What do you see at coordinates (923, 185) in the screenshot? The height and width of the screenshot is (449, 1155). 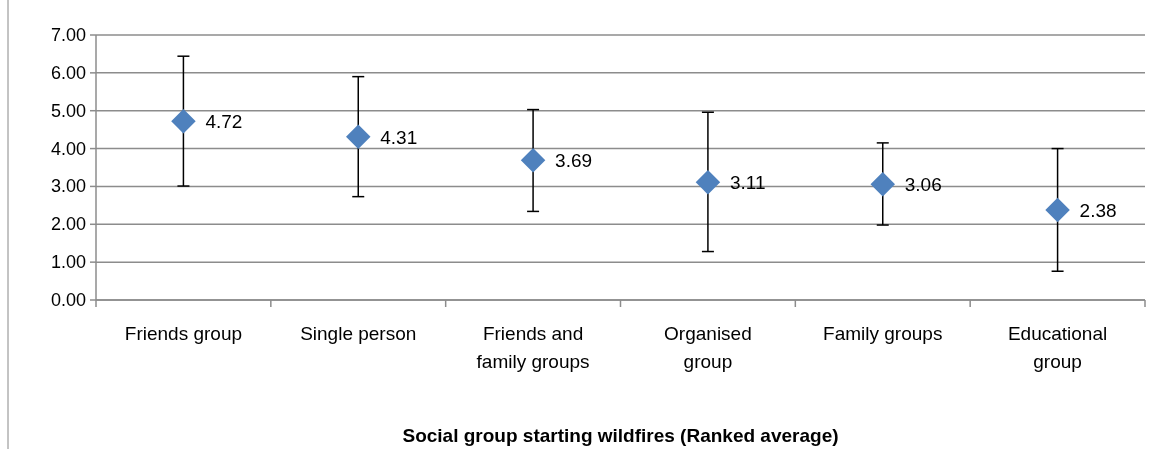 I see `data-label: 3.06` at bounding box center [923, 185].